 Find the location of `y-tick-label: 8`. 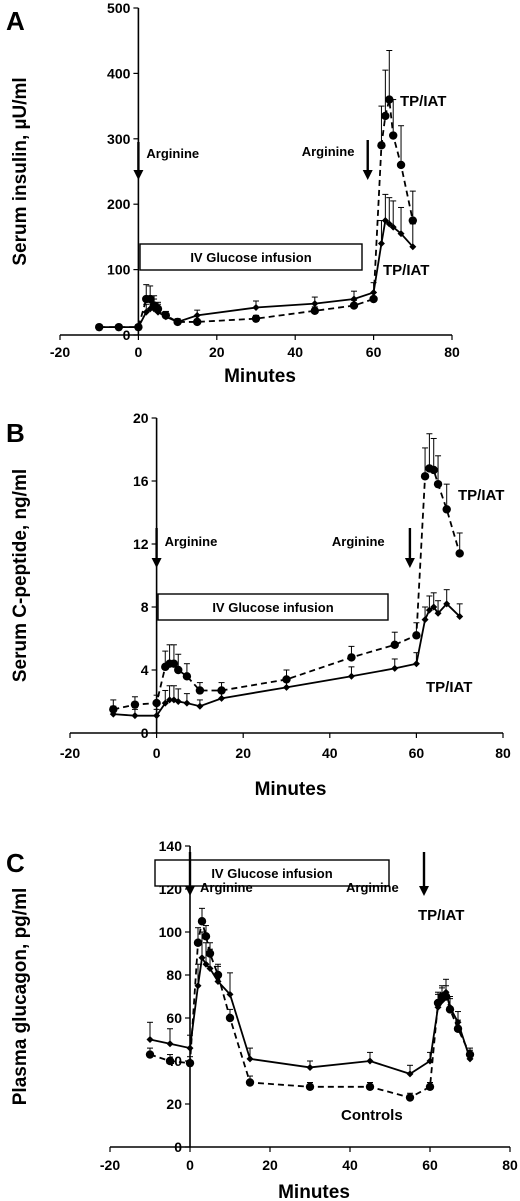

y-tick-label: 8 is located at coordinates (145, 607).